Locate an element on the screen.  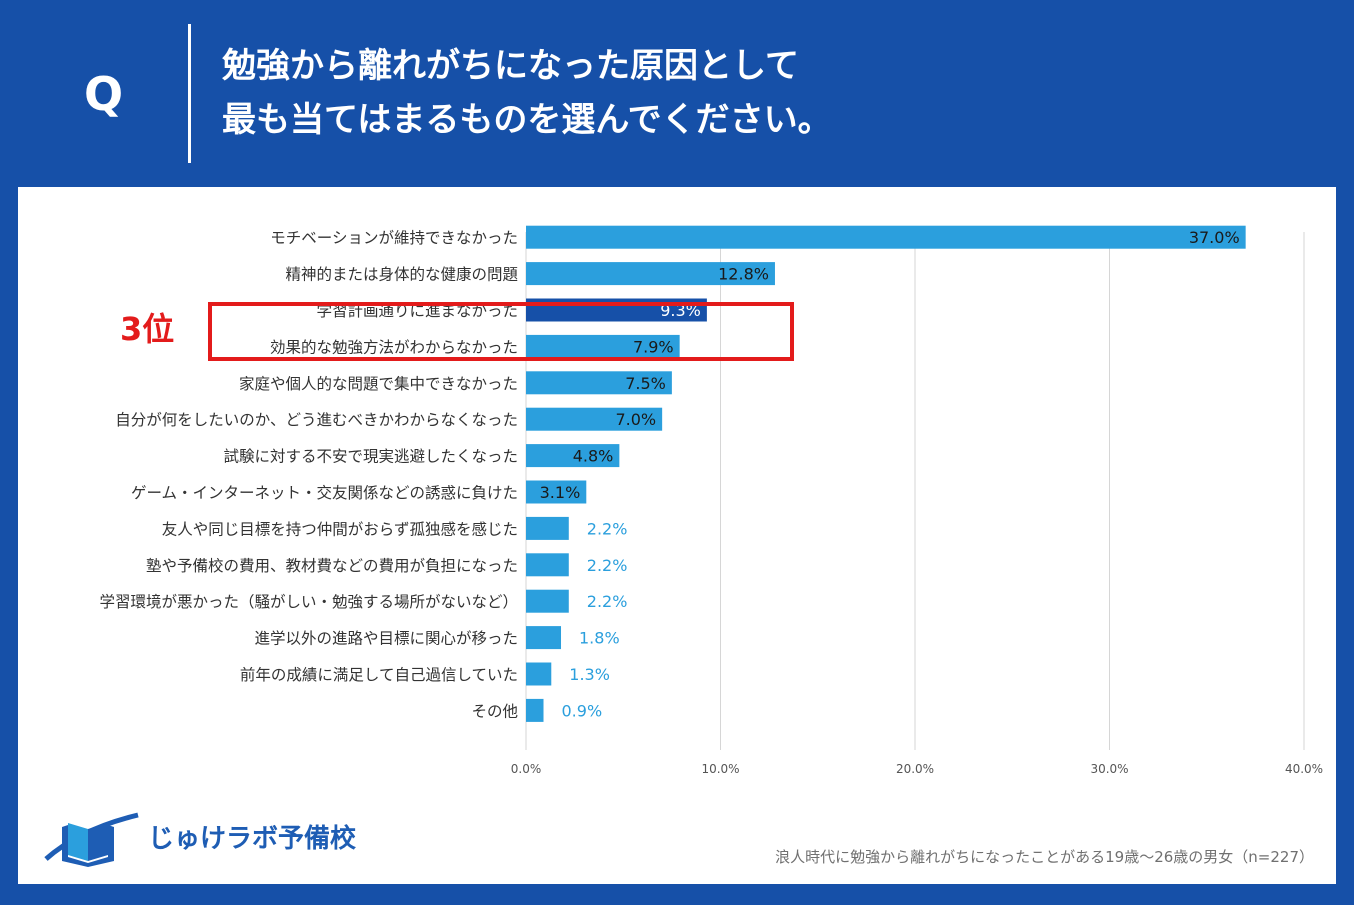
category-label: 効果的な勉強方法がわからなかった is located at coordinates (394, 347).